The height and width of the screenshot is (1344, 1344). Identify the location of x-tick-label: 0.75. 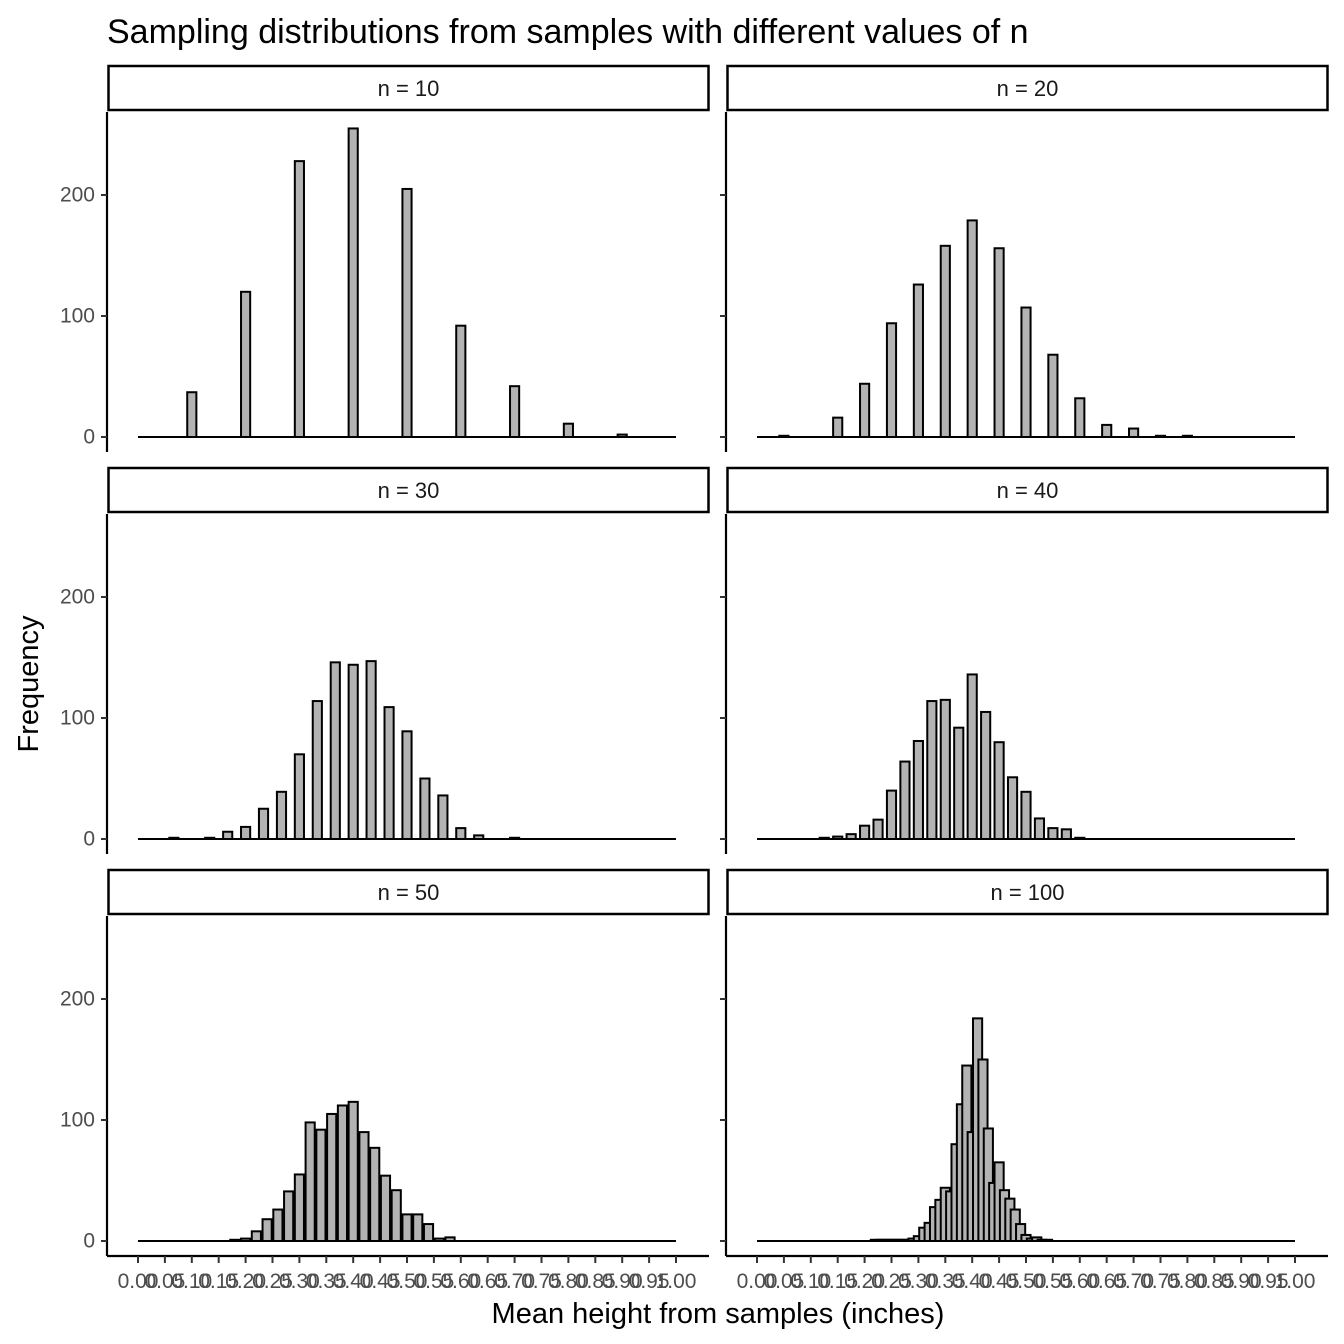
(541, 1281).